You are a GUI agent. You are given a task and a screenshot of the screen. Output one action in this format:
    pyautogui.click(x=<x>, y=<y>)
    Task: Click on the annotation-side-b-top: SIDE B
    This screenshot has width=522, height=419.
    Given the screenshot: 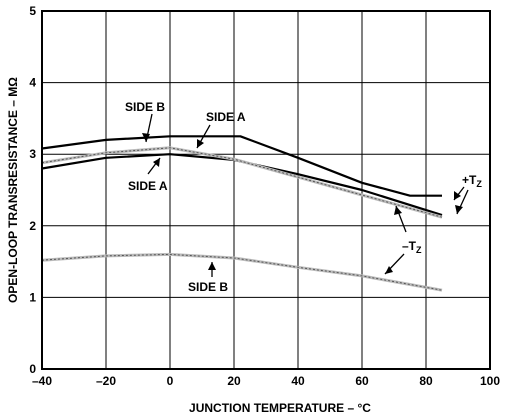 What is the action you would take?
    pyautogui.click(x=145, y=107)
    